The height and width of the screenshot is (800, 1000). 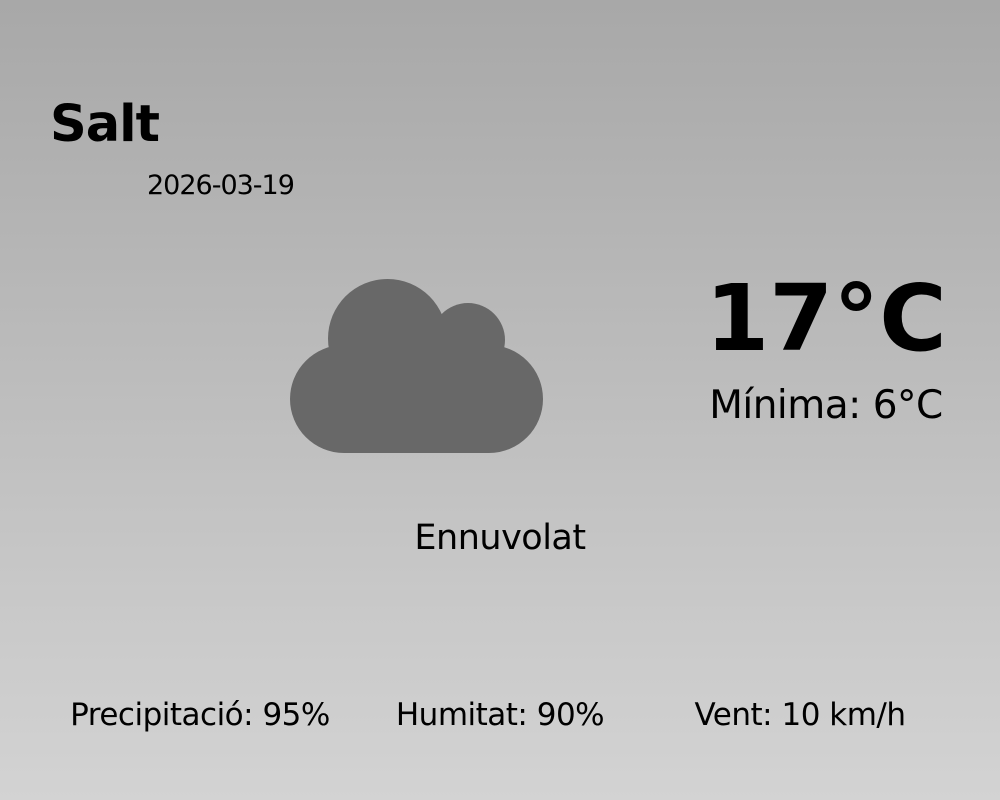 What do you see at coordinates (105, 124) in the screenshot?
I see `city-title: Salt` at bounding box center [105, 124].